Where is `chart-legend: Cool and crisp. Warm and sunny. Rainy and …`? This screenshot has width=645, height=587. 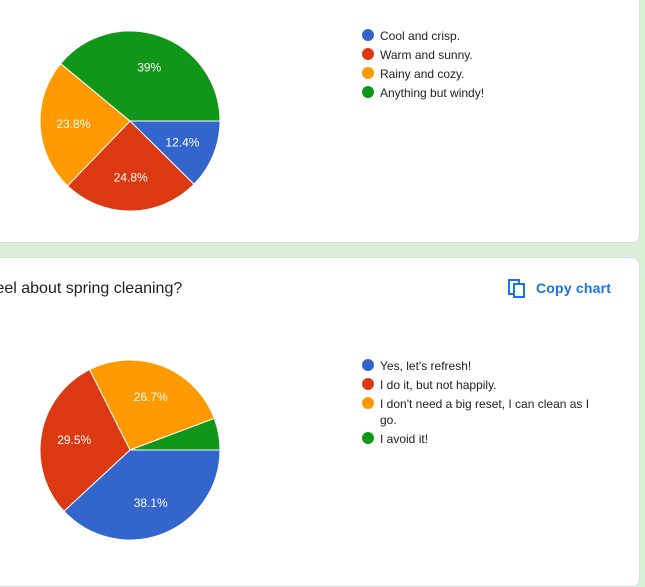
chart-legend: Cool and crisp. Warm and sunny. Rainy and … is located at coordinates (492, 66).